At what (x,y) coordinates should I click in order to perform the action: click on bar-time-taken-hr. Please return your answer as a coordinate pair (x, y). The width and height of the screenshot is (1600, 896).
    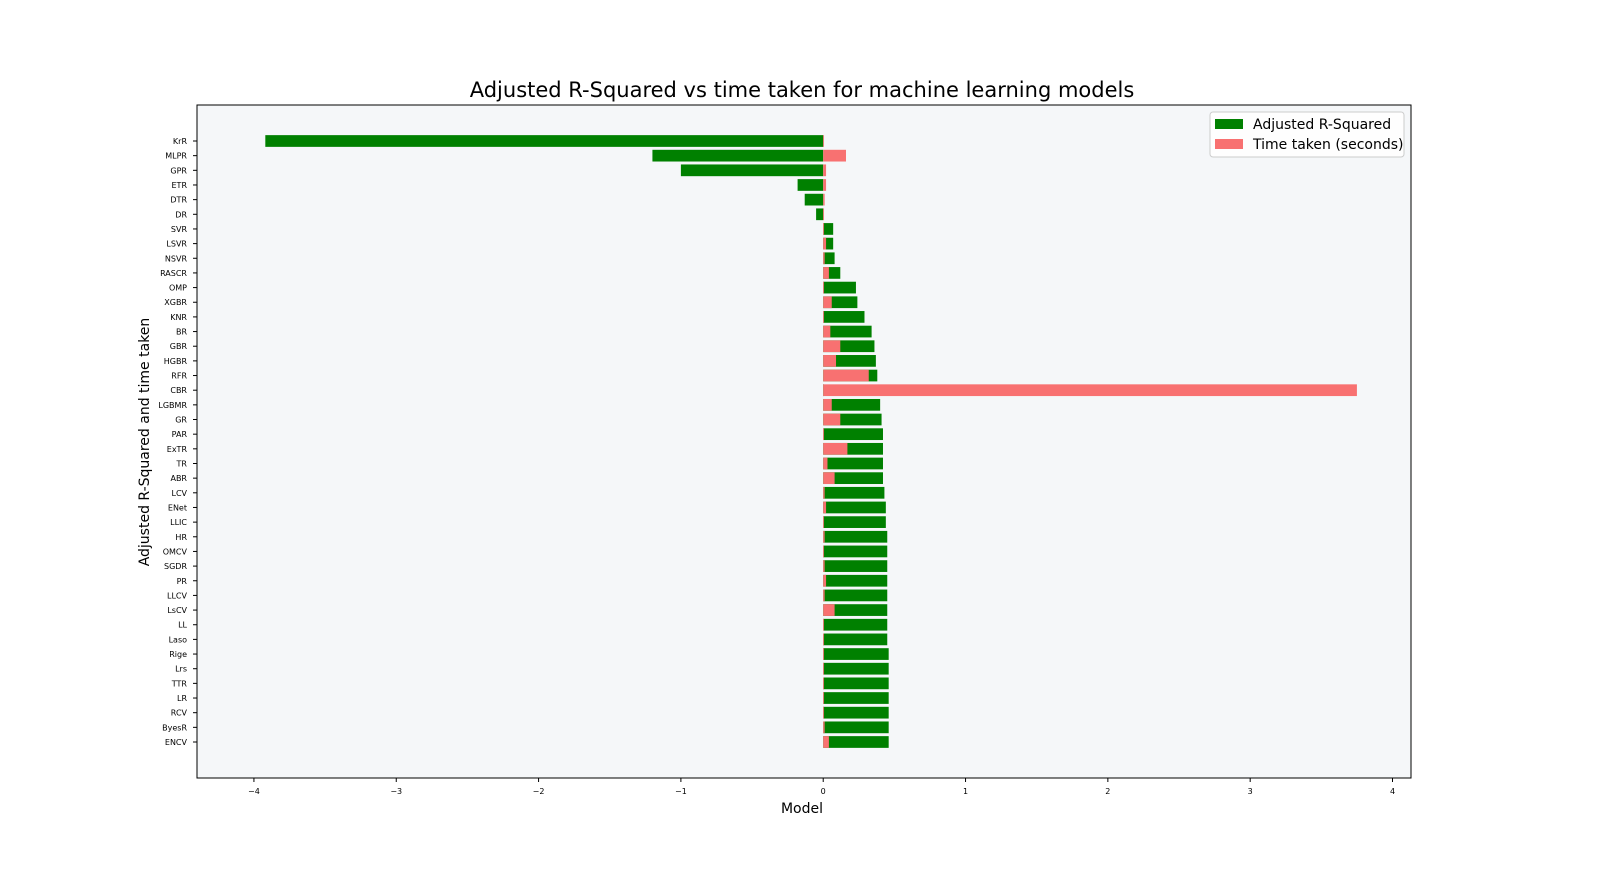
    Looking at the image, I should click on (824, 536).